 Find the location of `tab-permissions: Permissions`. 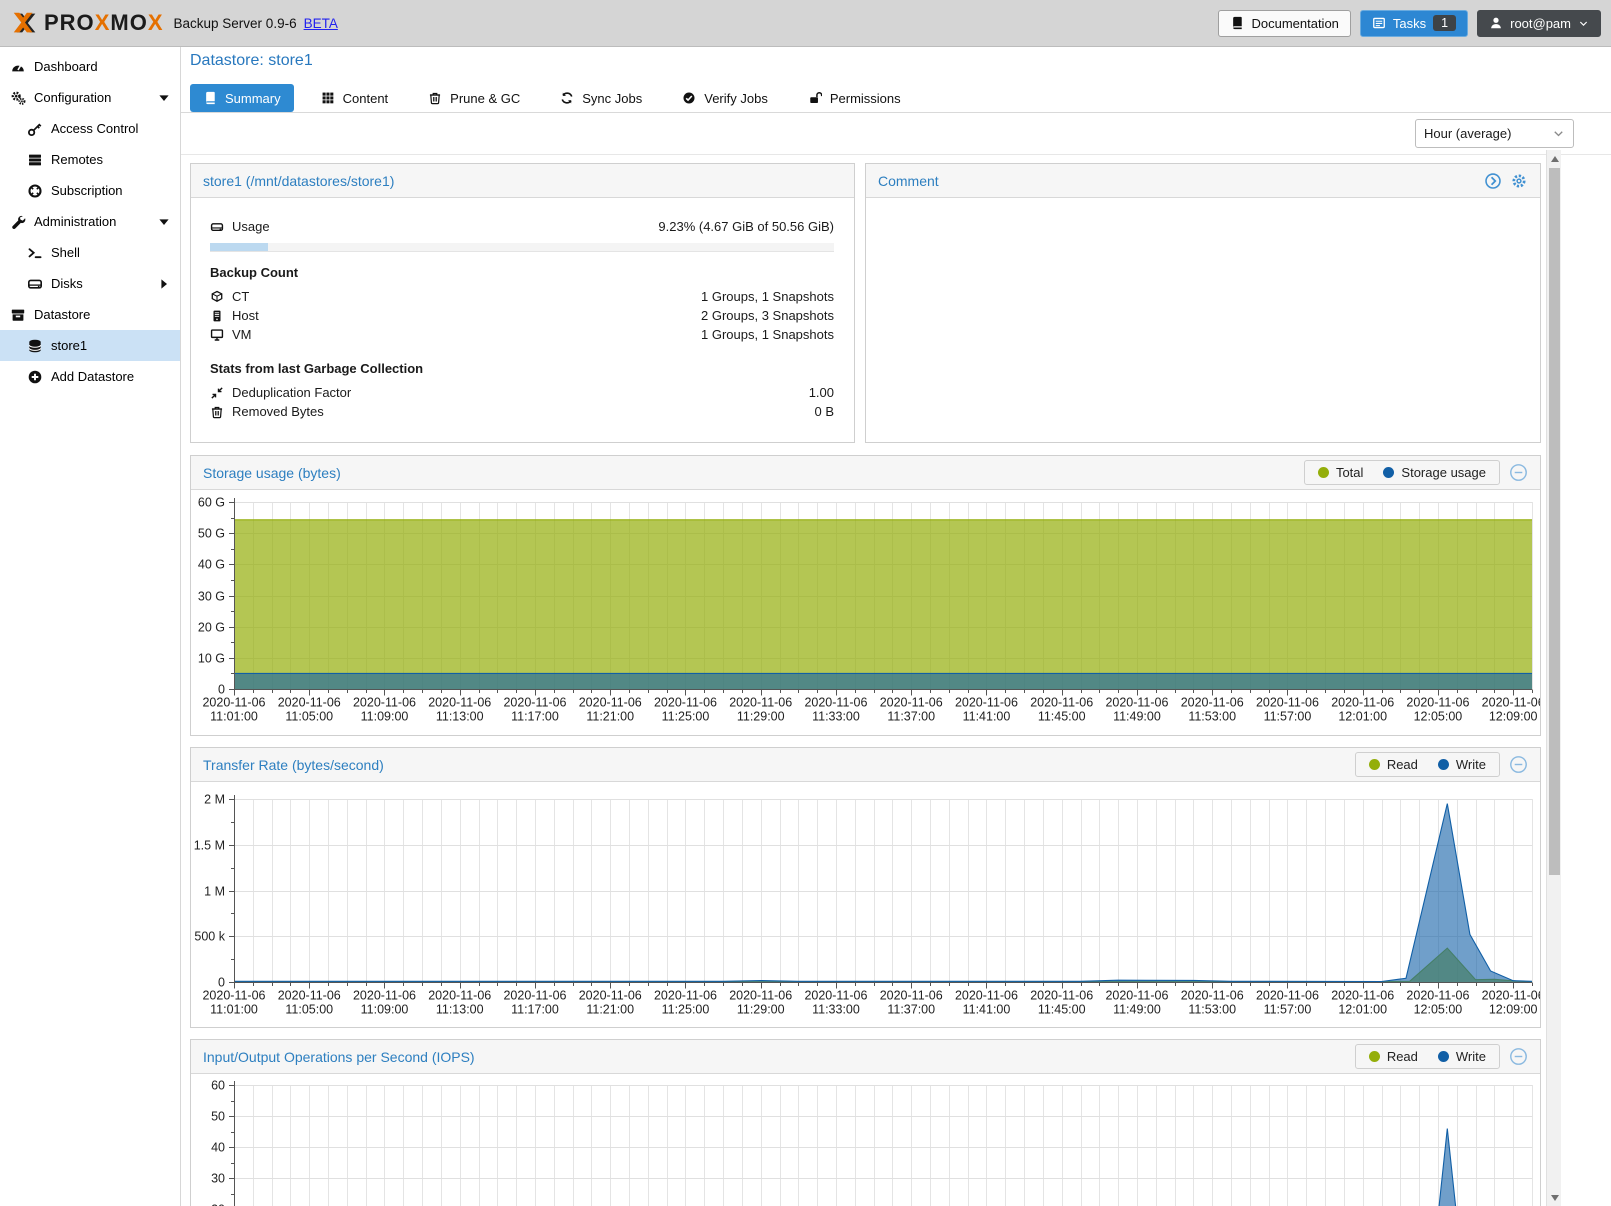

tab-permissions: Permissions is located at coordinates (854, 98).